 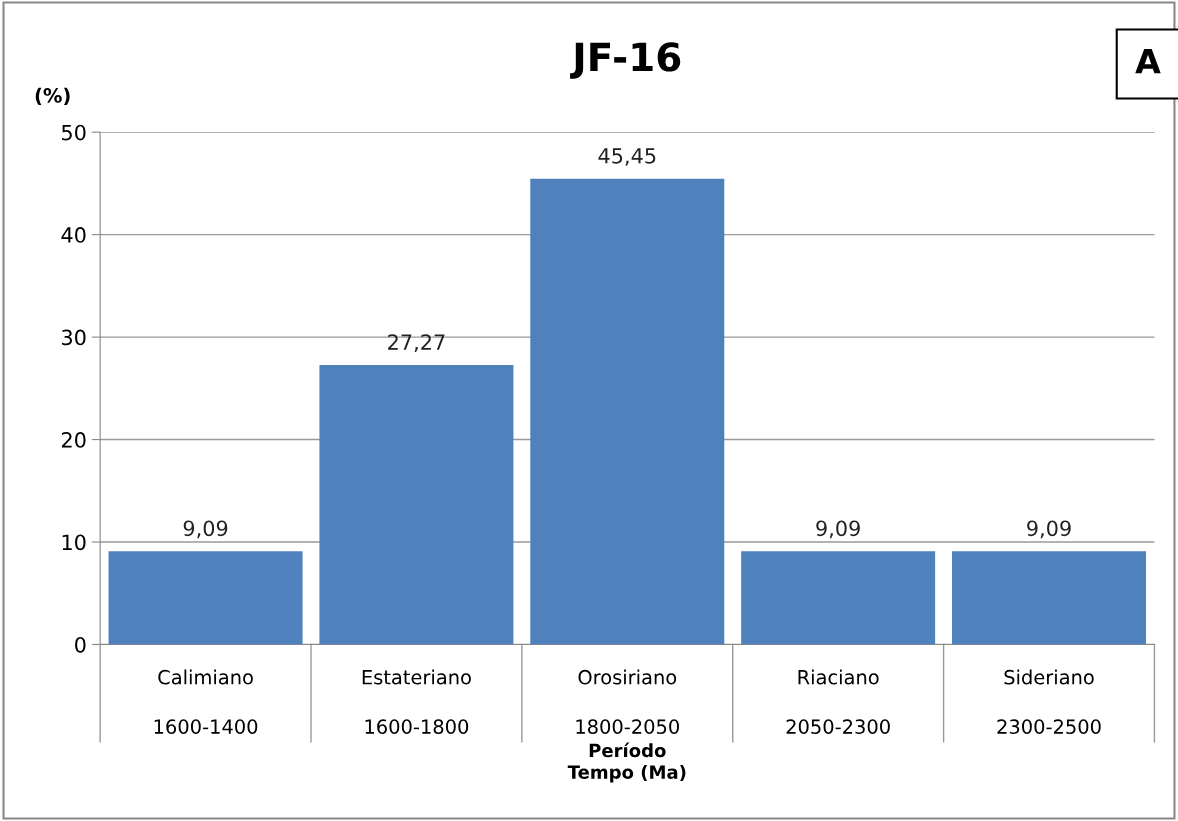 What do you see at coordinates (416, 701) in the screenshot?
I see `category-label: Estateriano 1600-1800` at bounding box center [416, 701].